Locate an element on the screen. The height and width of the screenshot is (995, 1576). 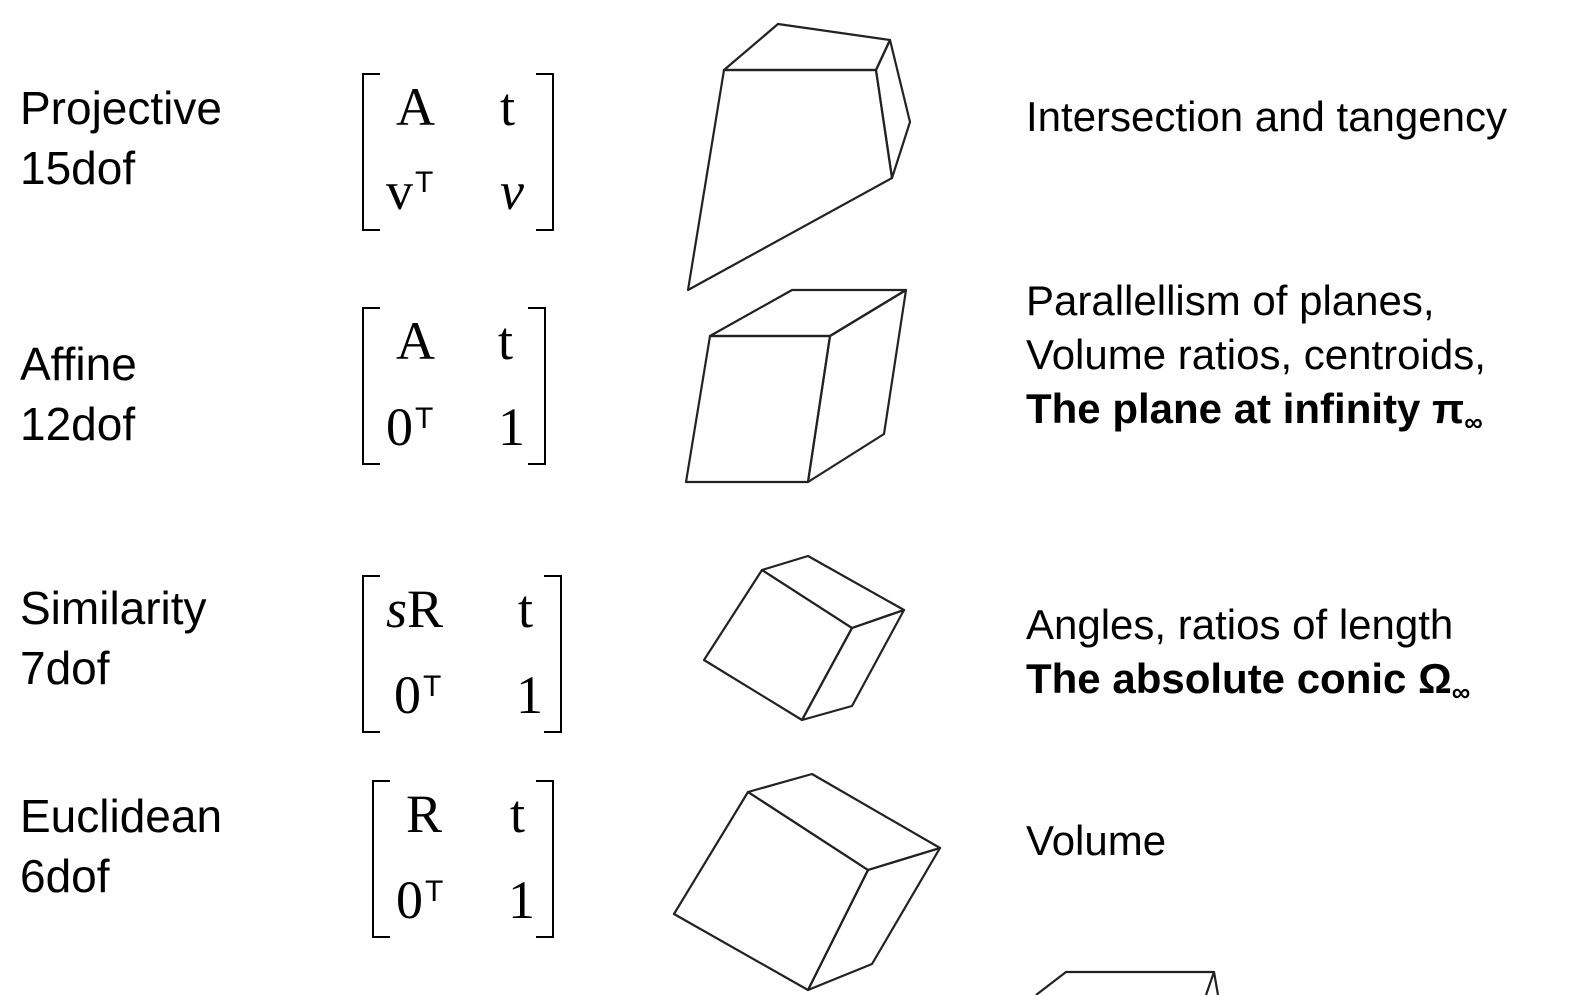
transform-name: Projective is located at coordinates (121, 108).